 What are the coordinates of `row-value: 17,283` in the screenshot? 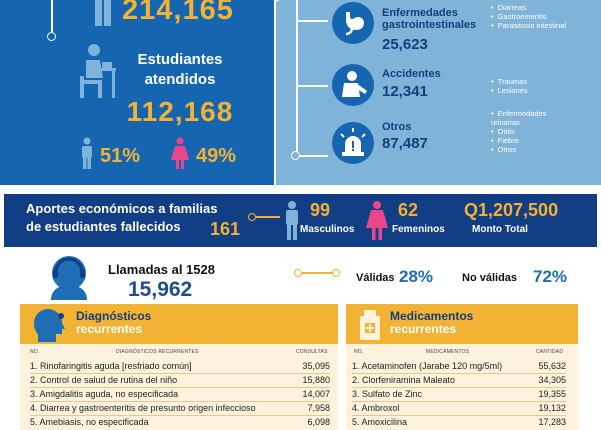 It's located at (552, 422).